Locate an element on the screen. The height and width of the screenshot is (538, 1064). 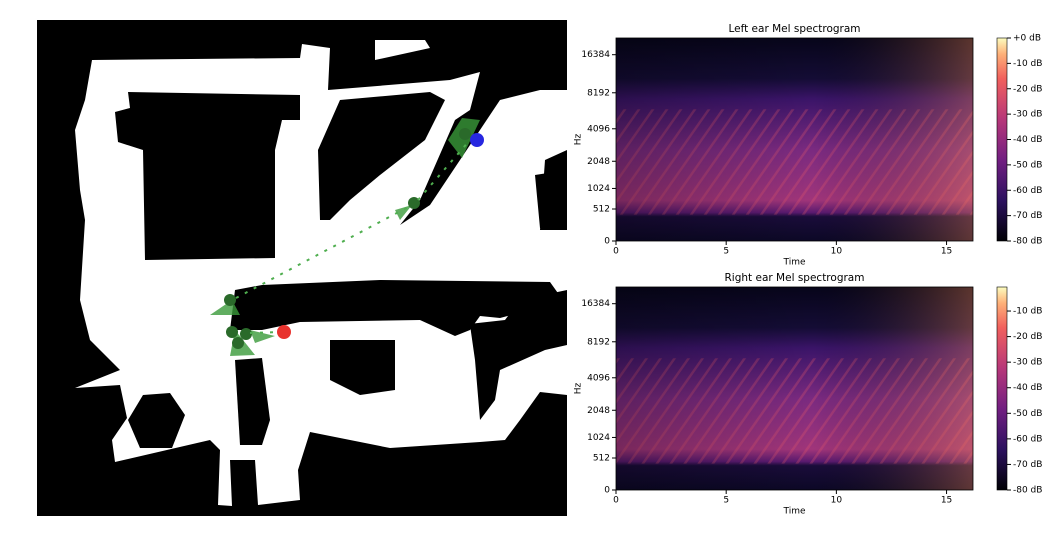
chart-title: Right ear Mel spectrogram is located at coordinates (795, 278).